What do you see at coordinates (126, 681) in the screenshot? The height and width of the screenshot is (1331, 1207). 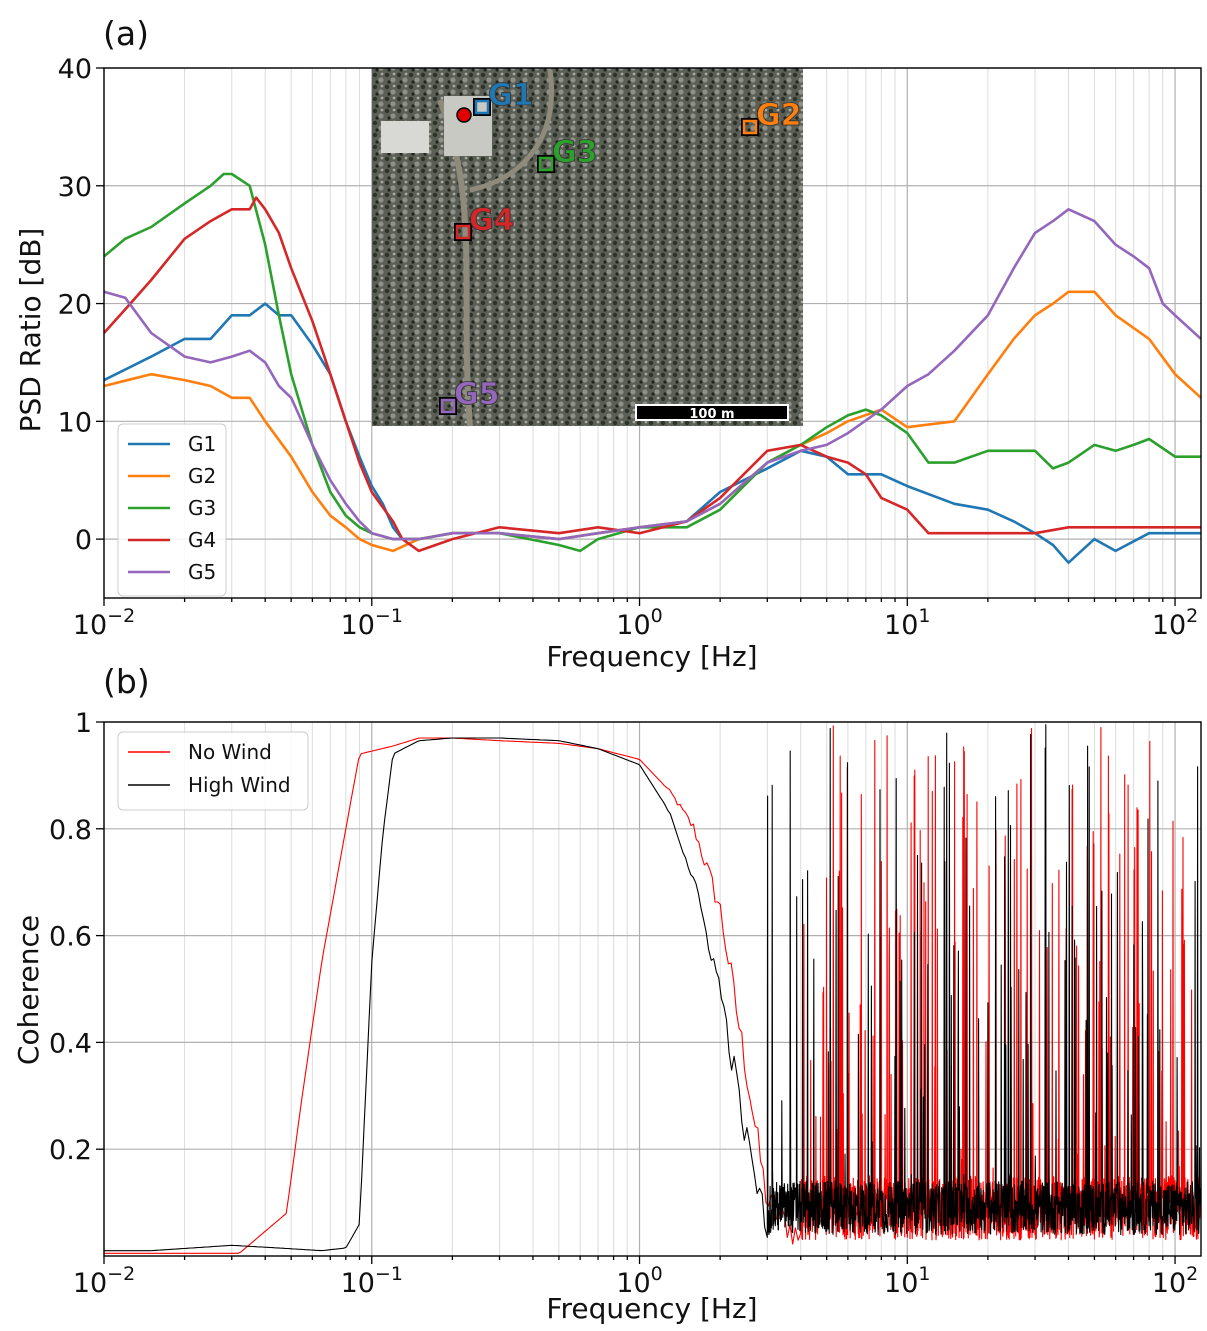 I see `panel-b-label: (b)` at bounding box center [126, 681].